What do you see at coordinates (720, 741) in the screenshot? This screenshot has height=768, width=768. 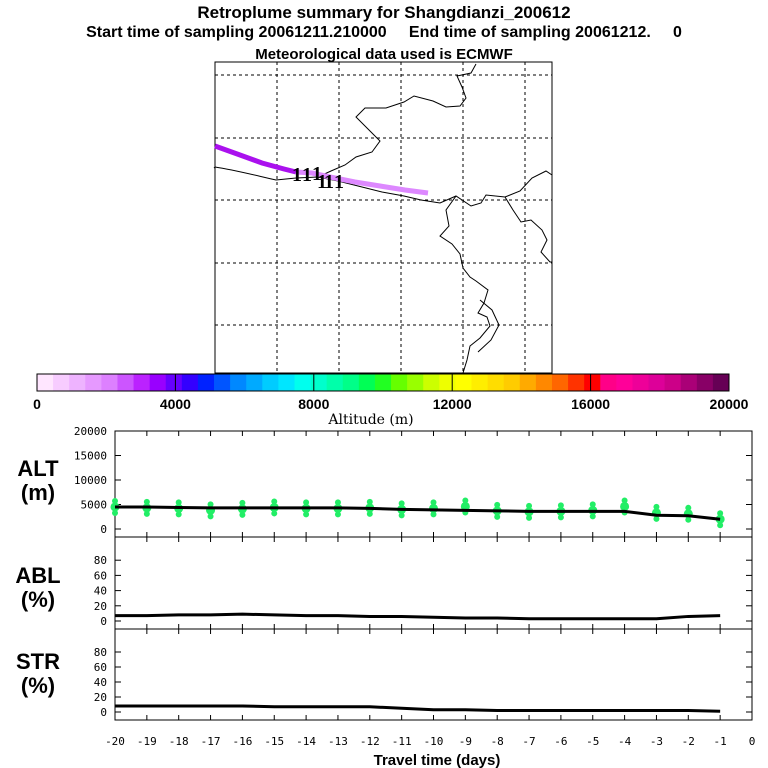 I see `x-tick-label: -1` at bounding box center [720, 741].